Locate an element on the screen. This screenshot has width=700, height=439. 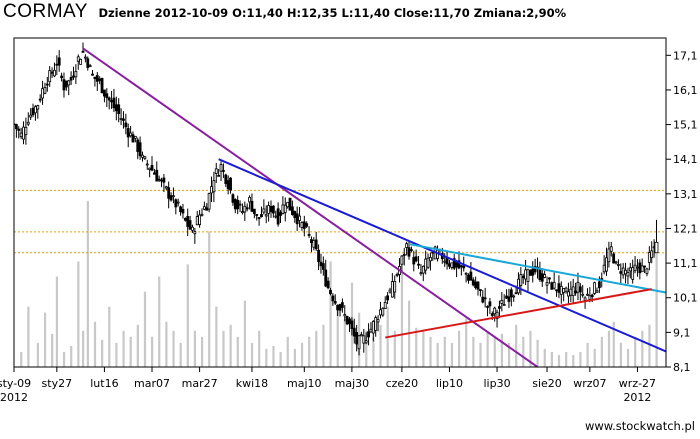
watermark: www.stockwatch.pl is located at coordinates (639, 426).